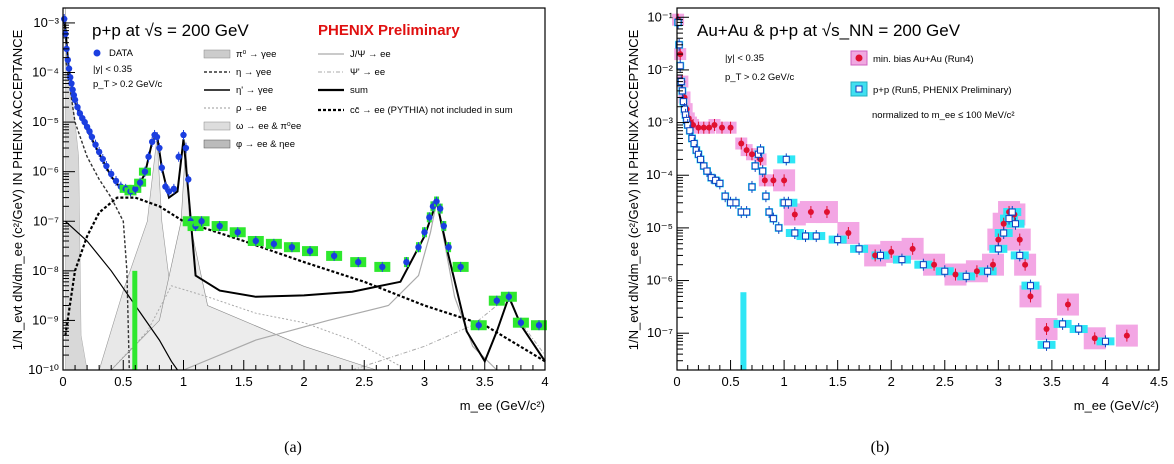 This screenshot has width=1174, height=464. Describe the element at coordinates (370, 54) in the screenshot. I see `legend-jpsi: J/Ψ → ee` at that location.